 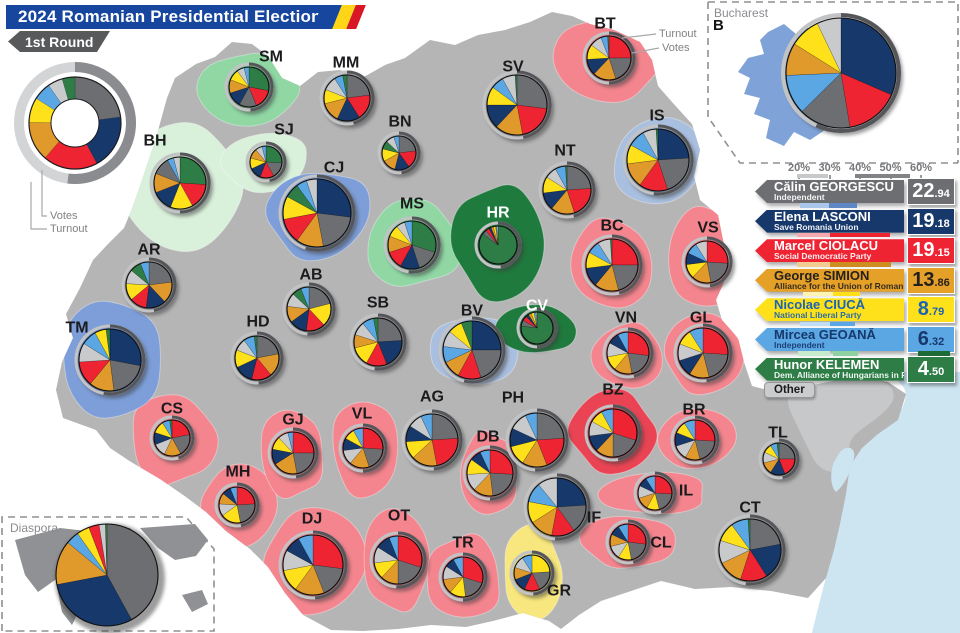 What do you see at coordinates (513, 398) in the screenshot?
I see `county-label-PH: PH` at bounding box center [513, 398].